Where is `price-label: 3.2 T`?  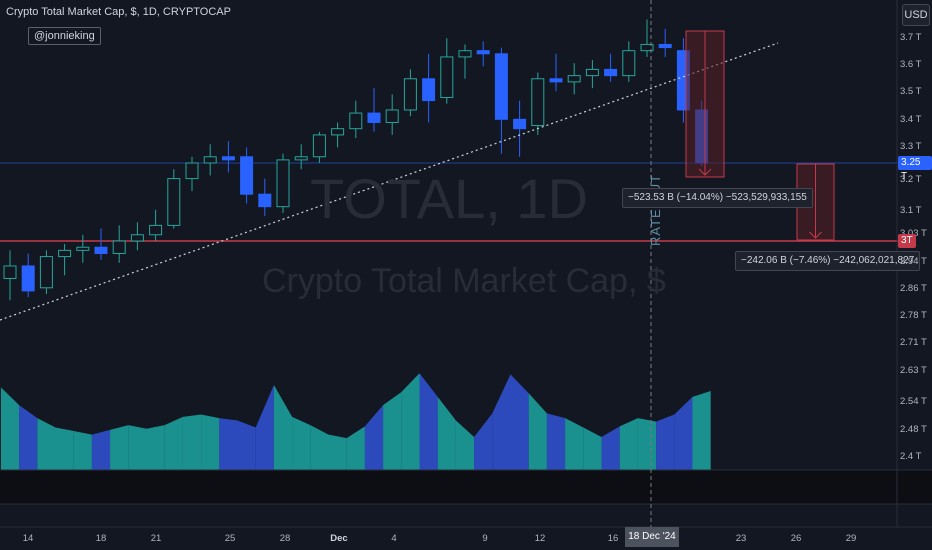 price-label: 3.2 T is located at coordinates (911, 179).